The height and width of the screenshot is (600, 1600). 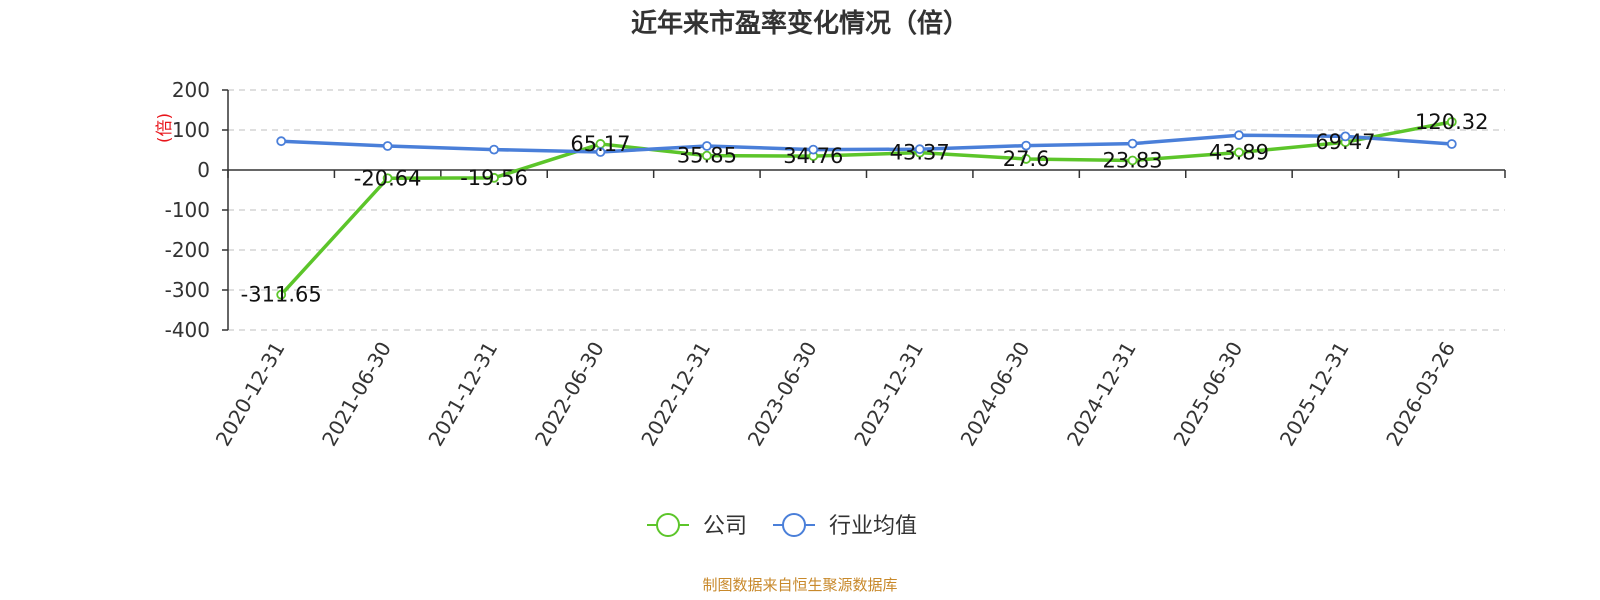 I want to click on x-tick-label: 2023-12-31, so click(x=888, y=394).